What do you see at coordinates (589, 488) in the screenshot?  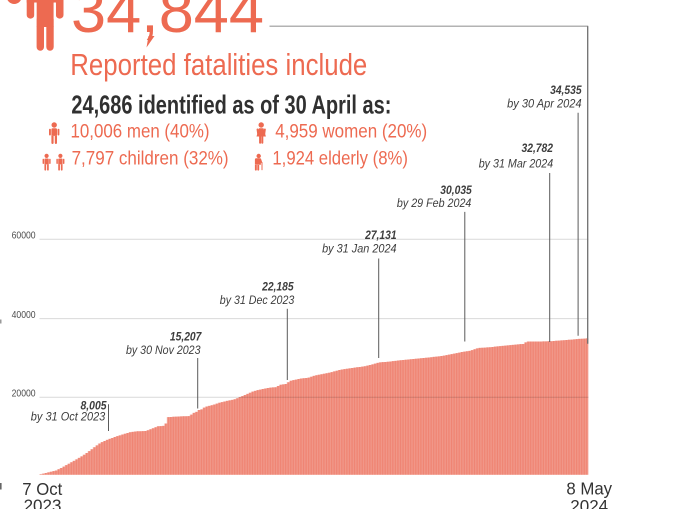 I see `svg-text: 8 May` at bounding box center [589, 488].